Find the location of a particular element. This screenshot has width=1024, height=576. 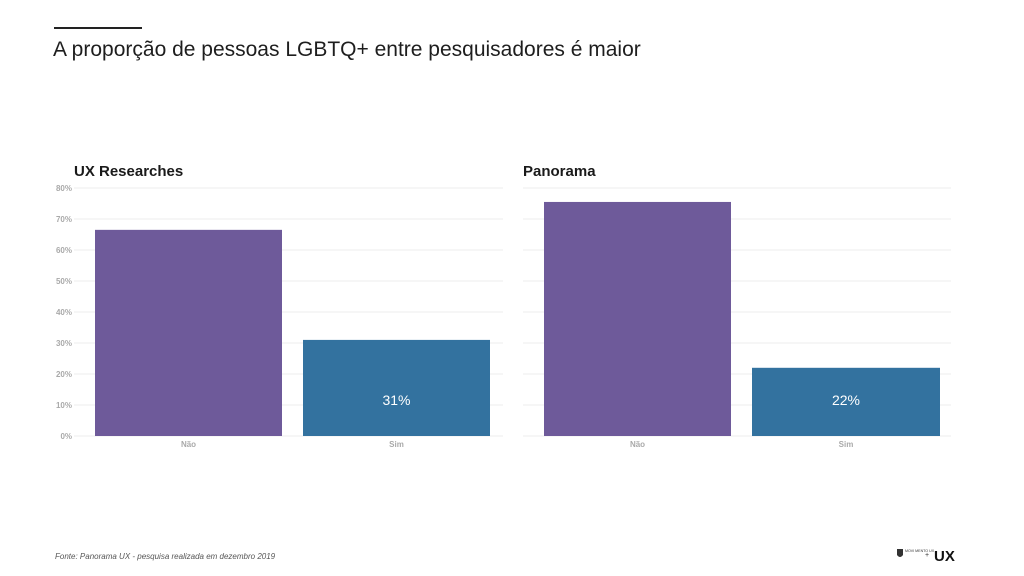

chart-title: Panorama is located at coordinates (559, 171).